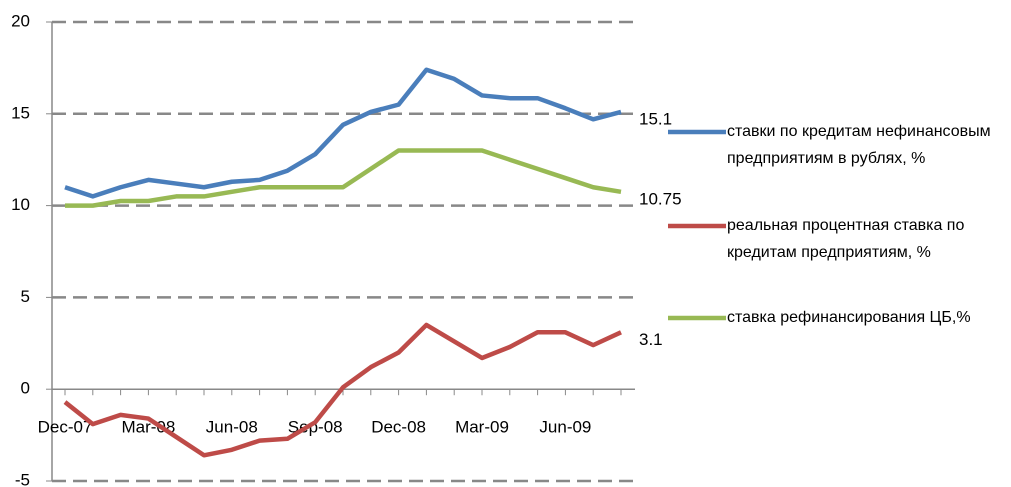 The height and width of the screenshot is (487, 1011). What do you see at coordinates (25, 388) in the screenshot?
I see `y-tick-label: 0` at bounding box center [25, 388].